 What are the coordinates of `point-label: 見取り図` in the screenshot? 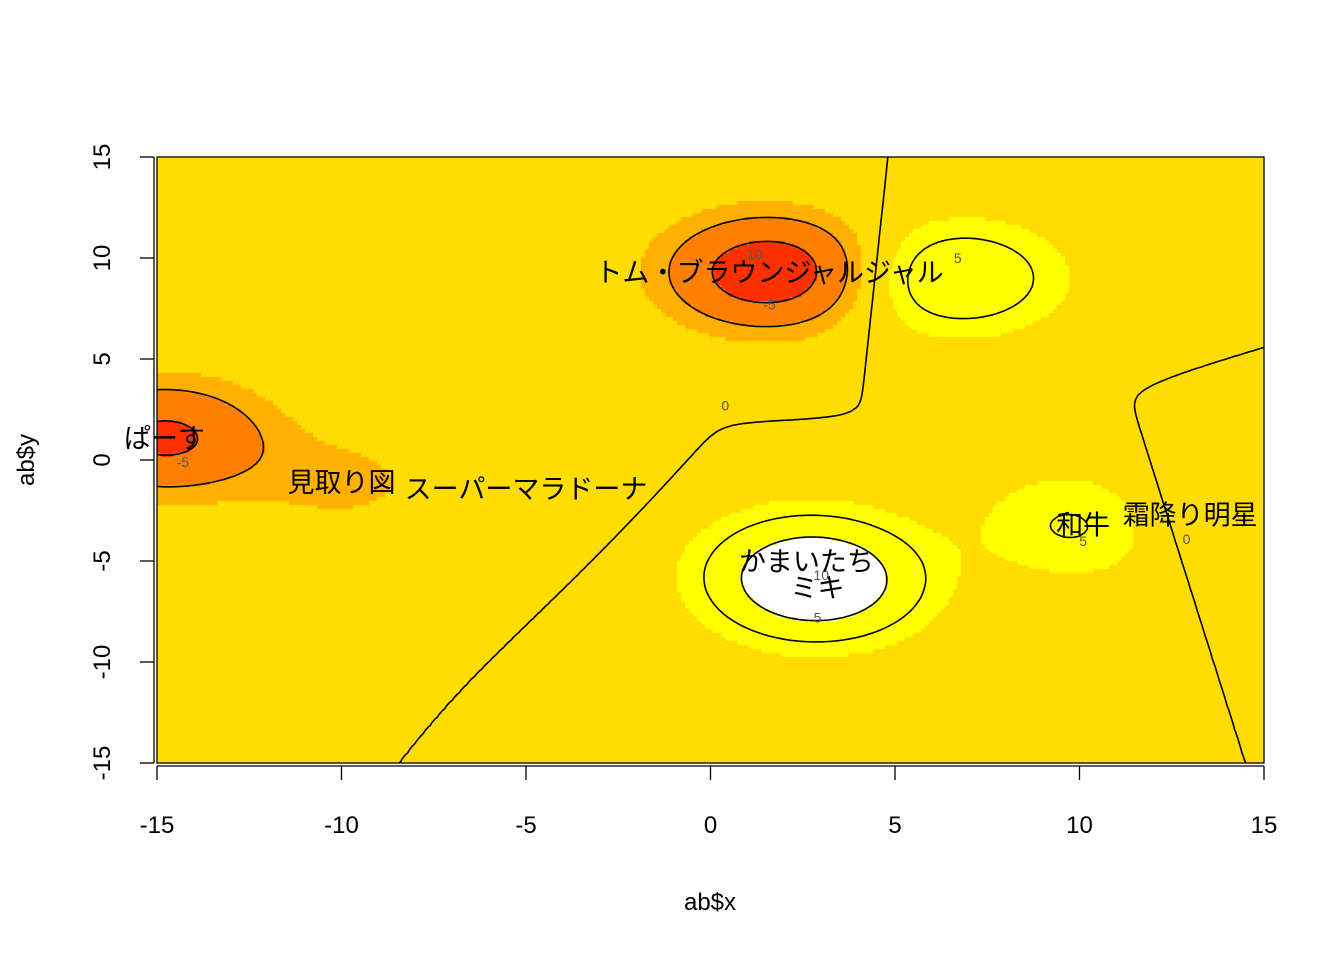 It's located at (342, 483).